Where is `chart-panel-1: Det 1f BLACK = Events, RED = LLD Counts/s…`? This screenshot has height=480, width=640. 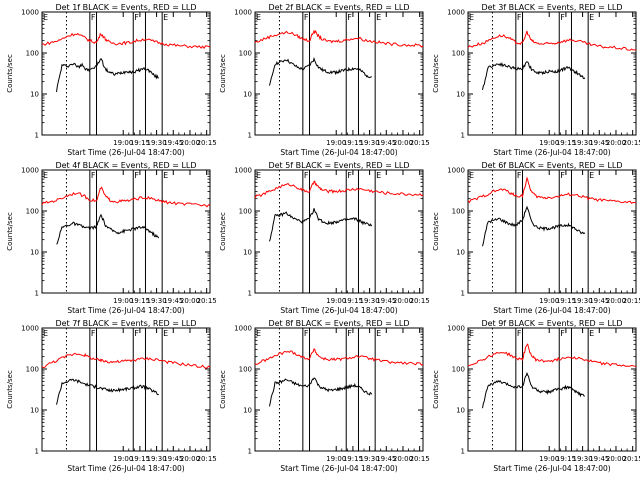
chart-panel-1: Det 1f BLACK = Events, RED = LLD Counts/s… is located at coordinates (111, 80).